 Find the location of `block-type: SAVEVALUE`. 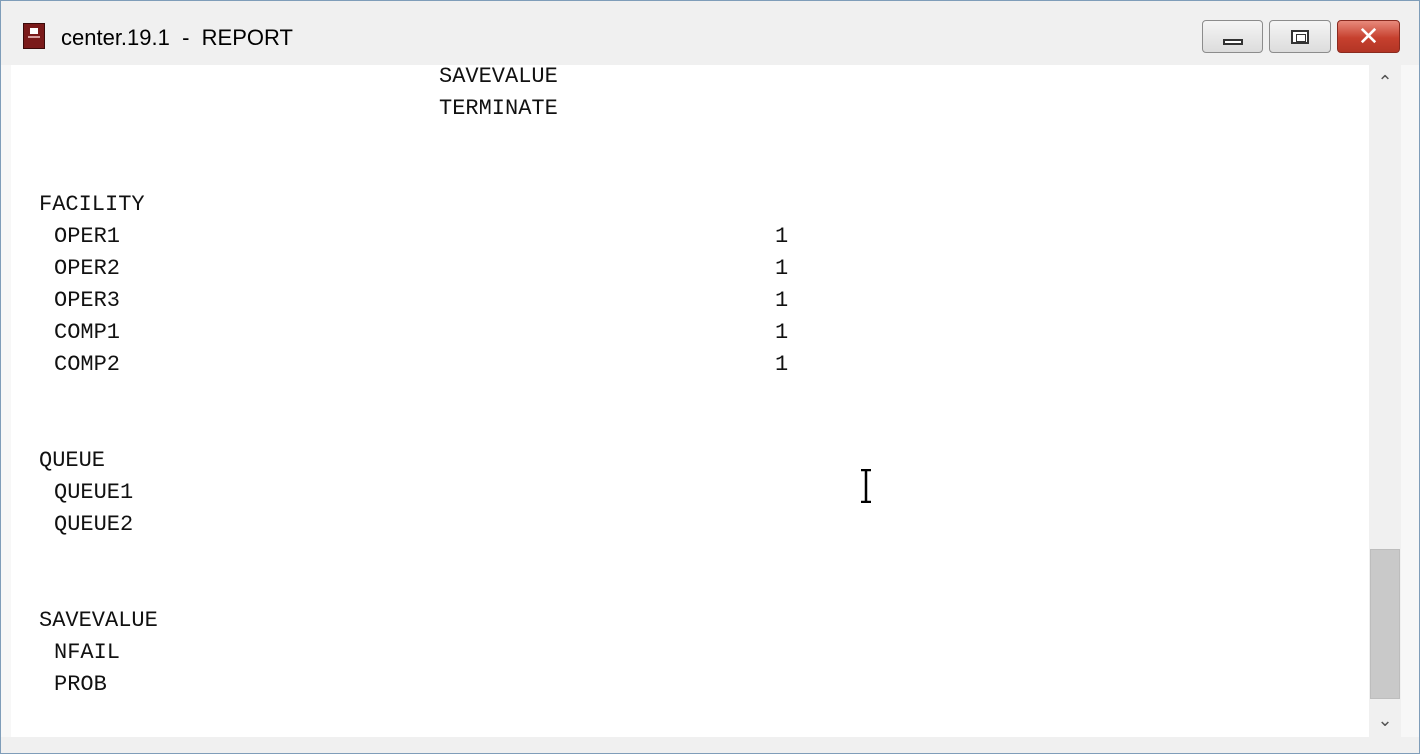

block-type: SAVEVALUE is located at coordinates (498, 77).